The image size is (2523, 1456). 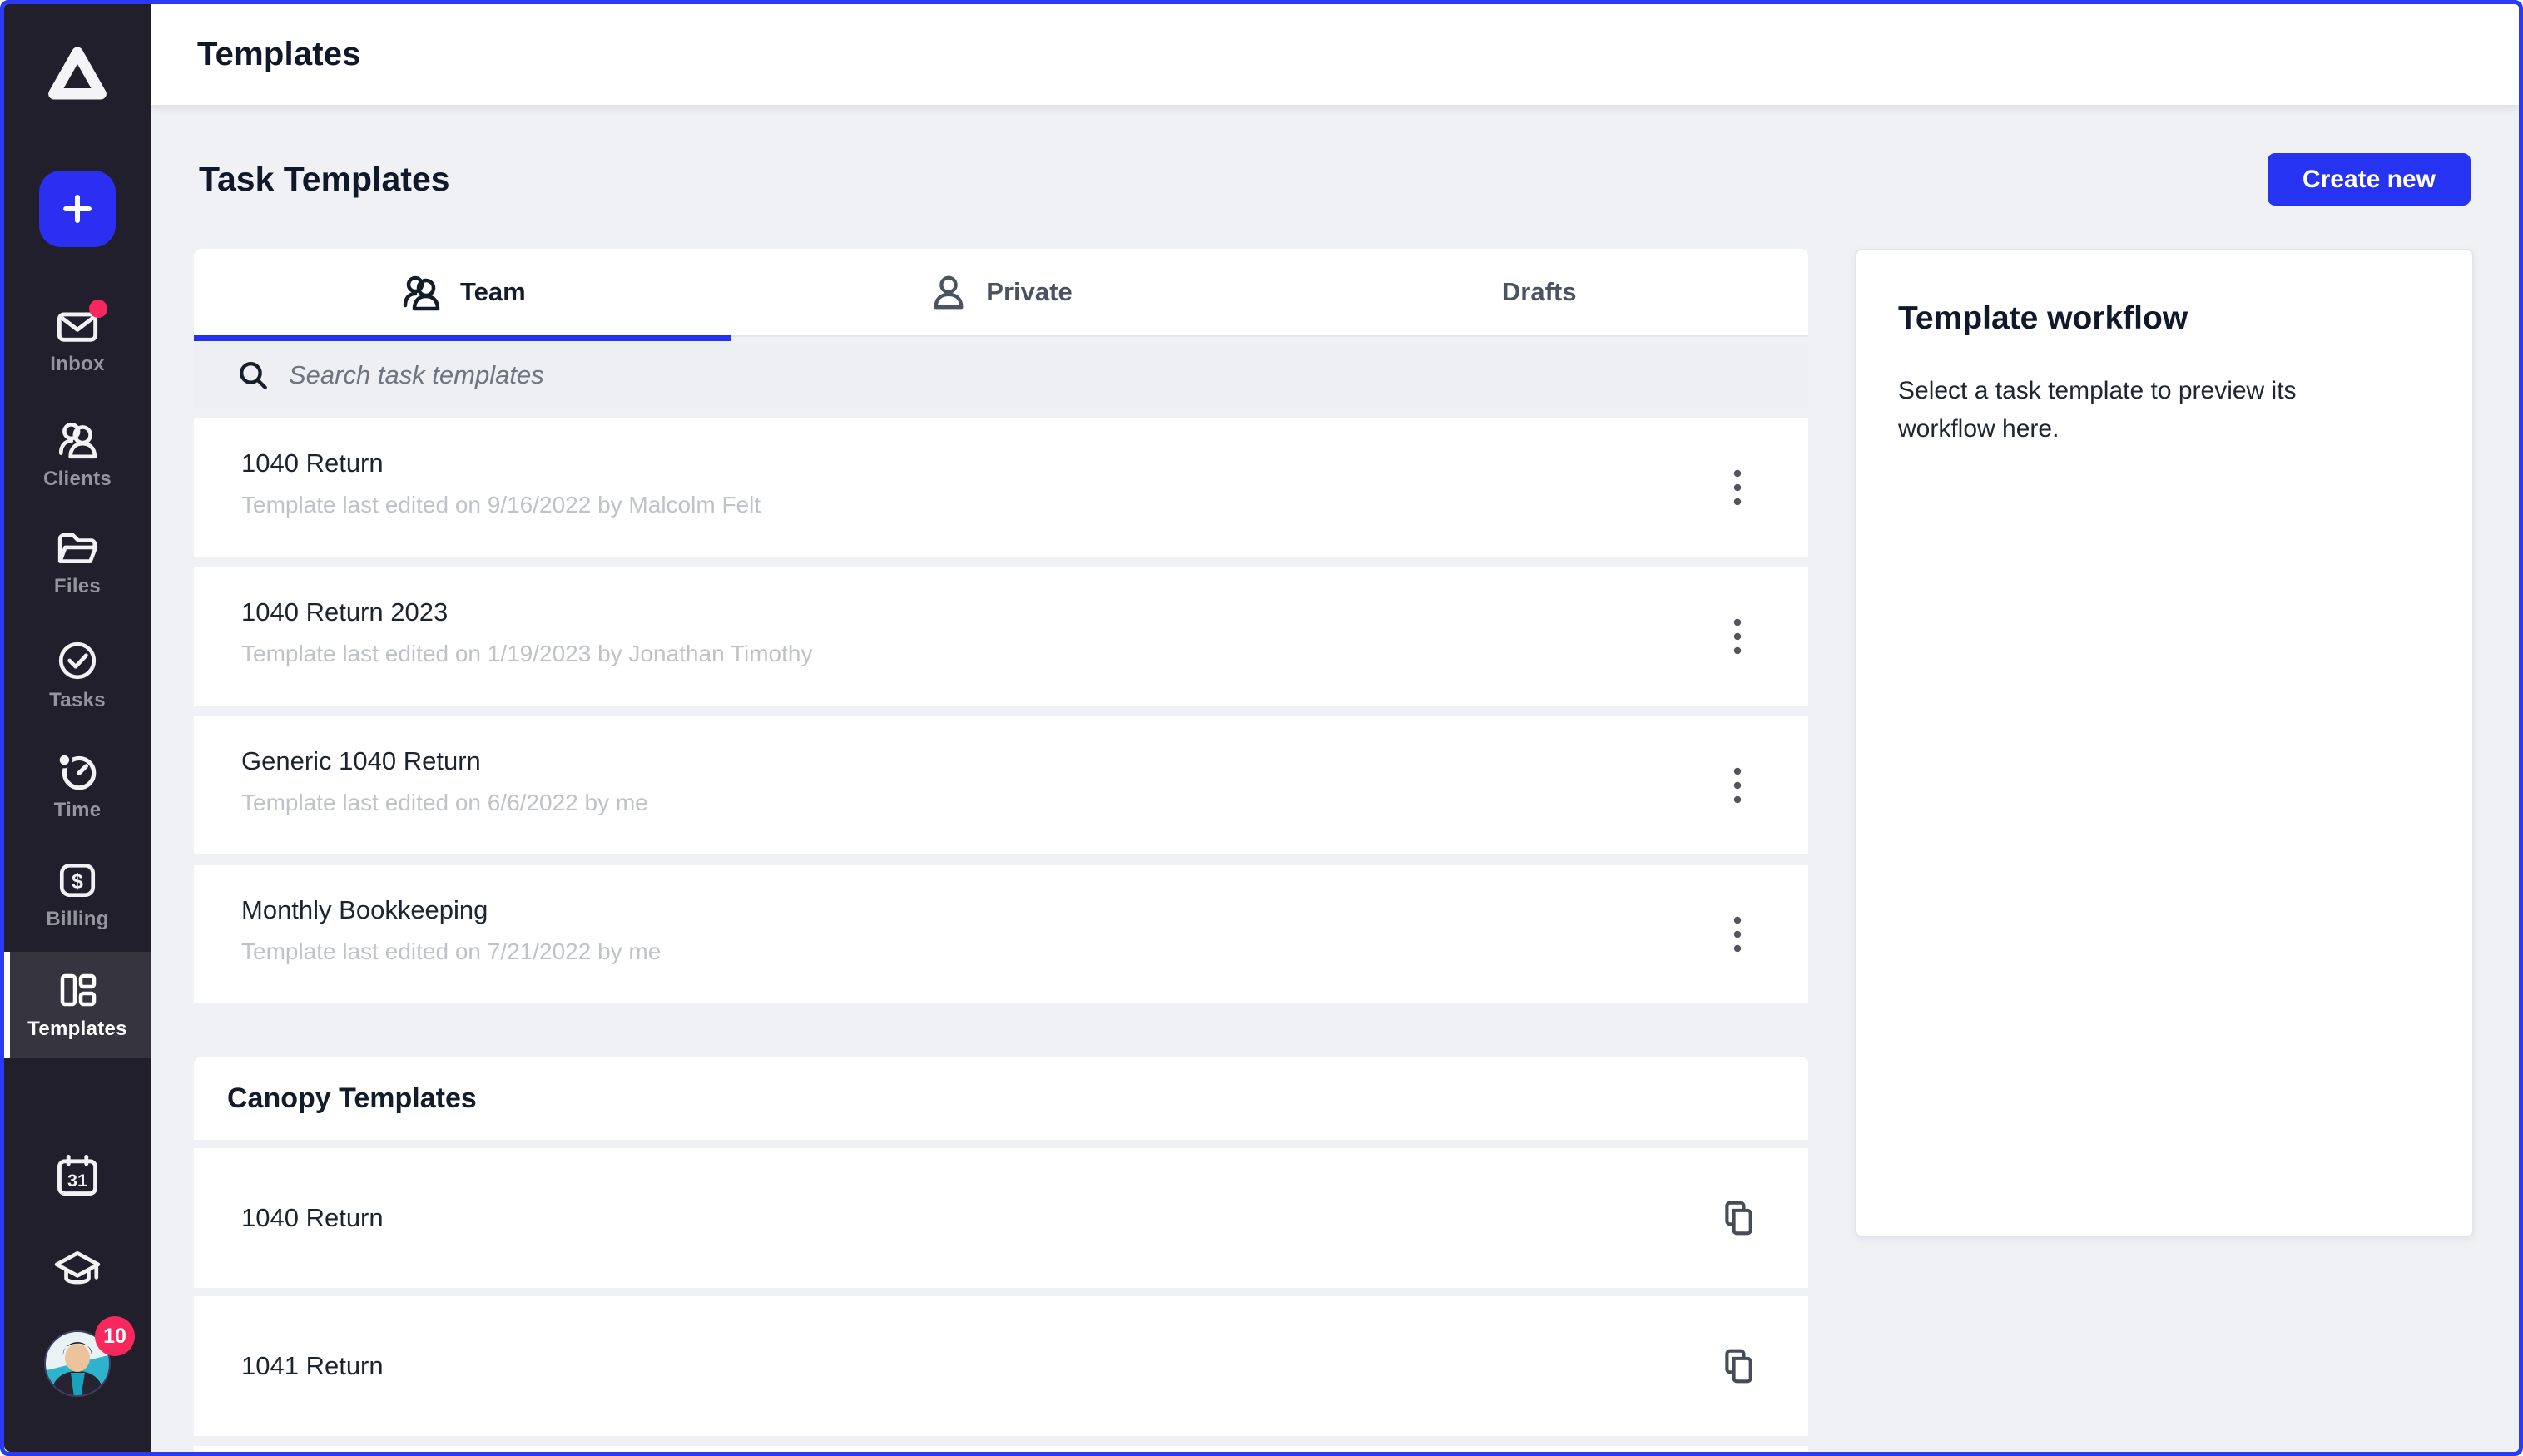 I want to click on sidebar-item-label: Billing, so click(x=77, y=919).